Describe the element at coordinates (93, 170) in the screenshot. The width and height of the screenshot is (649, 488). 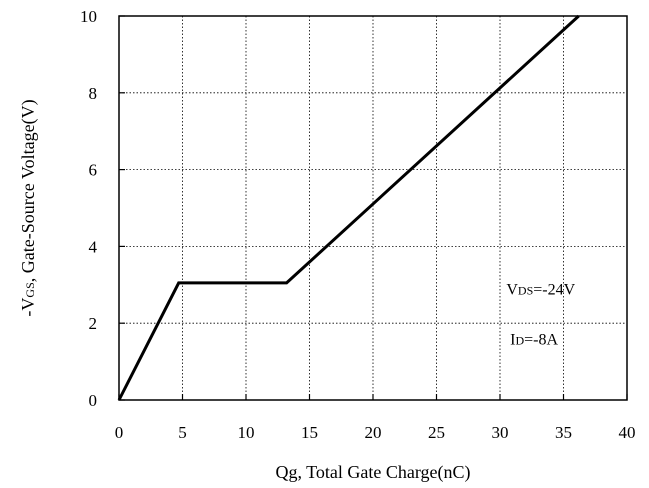
I see `y-tick-label: 6` at that location.